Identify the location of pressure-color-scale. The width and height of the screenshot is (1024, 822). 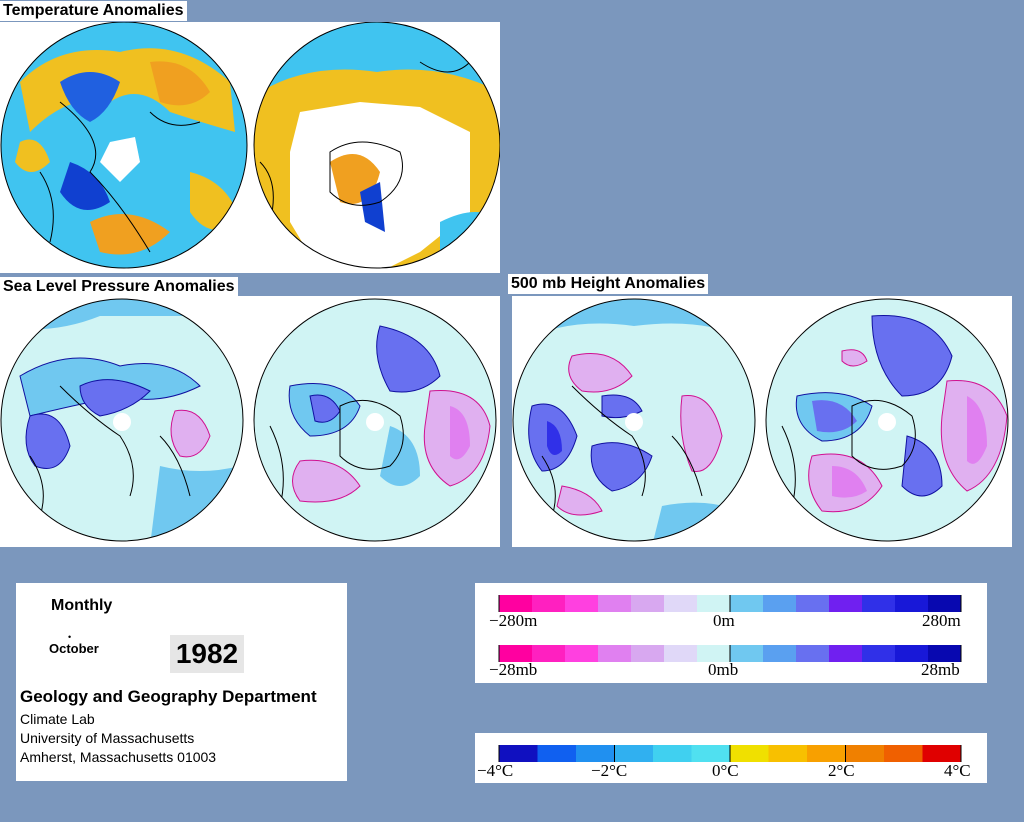
(730, 653).